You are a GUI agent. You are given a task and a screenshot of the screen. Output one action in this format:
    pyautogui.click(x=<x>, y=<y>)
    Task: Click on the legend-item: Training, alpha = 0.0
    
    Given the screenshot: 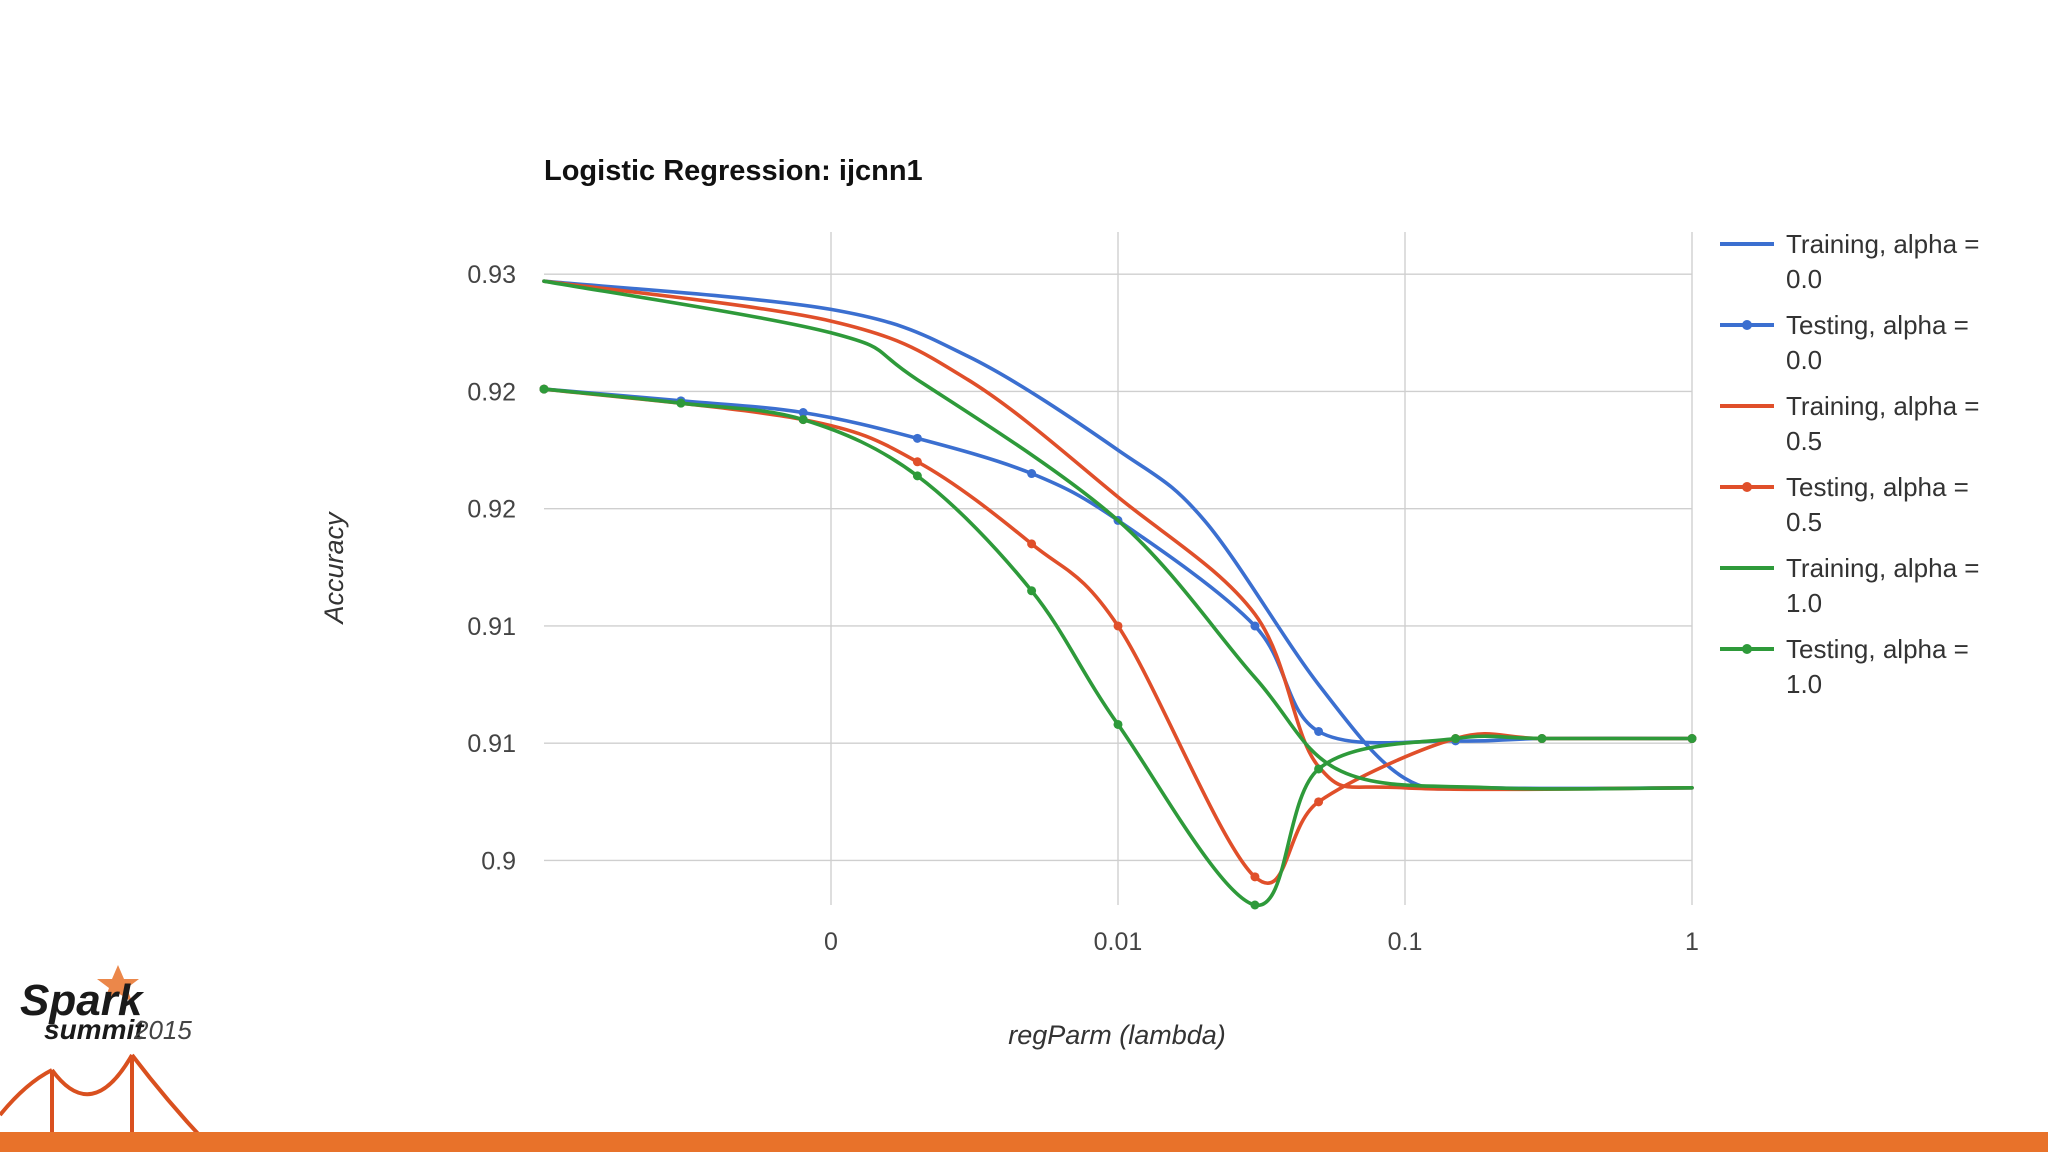 What is the action you would take?
    pyautogui.click(x=1849, y=261)
    